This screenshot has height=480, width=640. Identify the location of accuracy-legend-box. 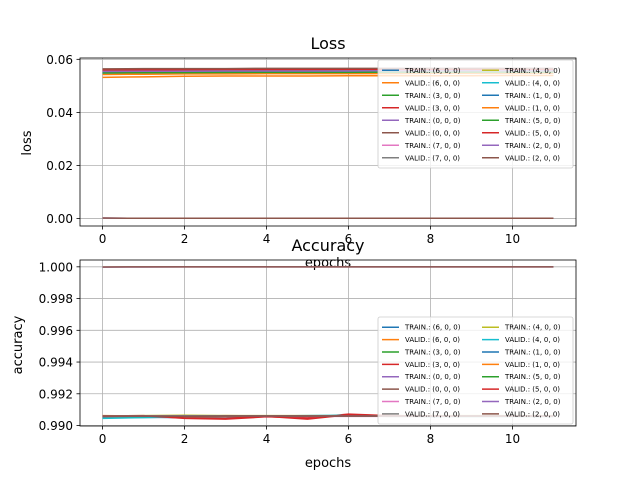
(475, 370).